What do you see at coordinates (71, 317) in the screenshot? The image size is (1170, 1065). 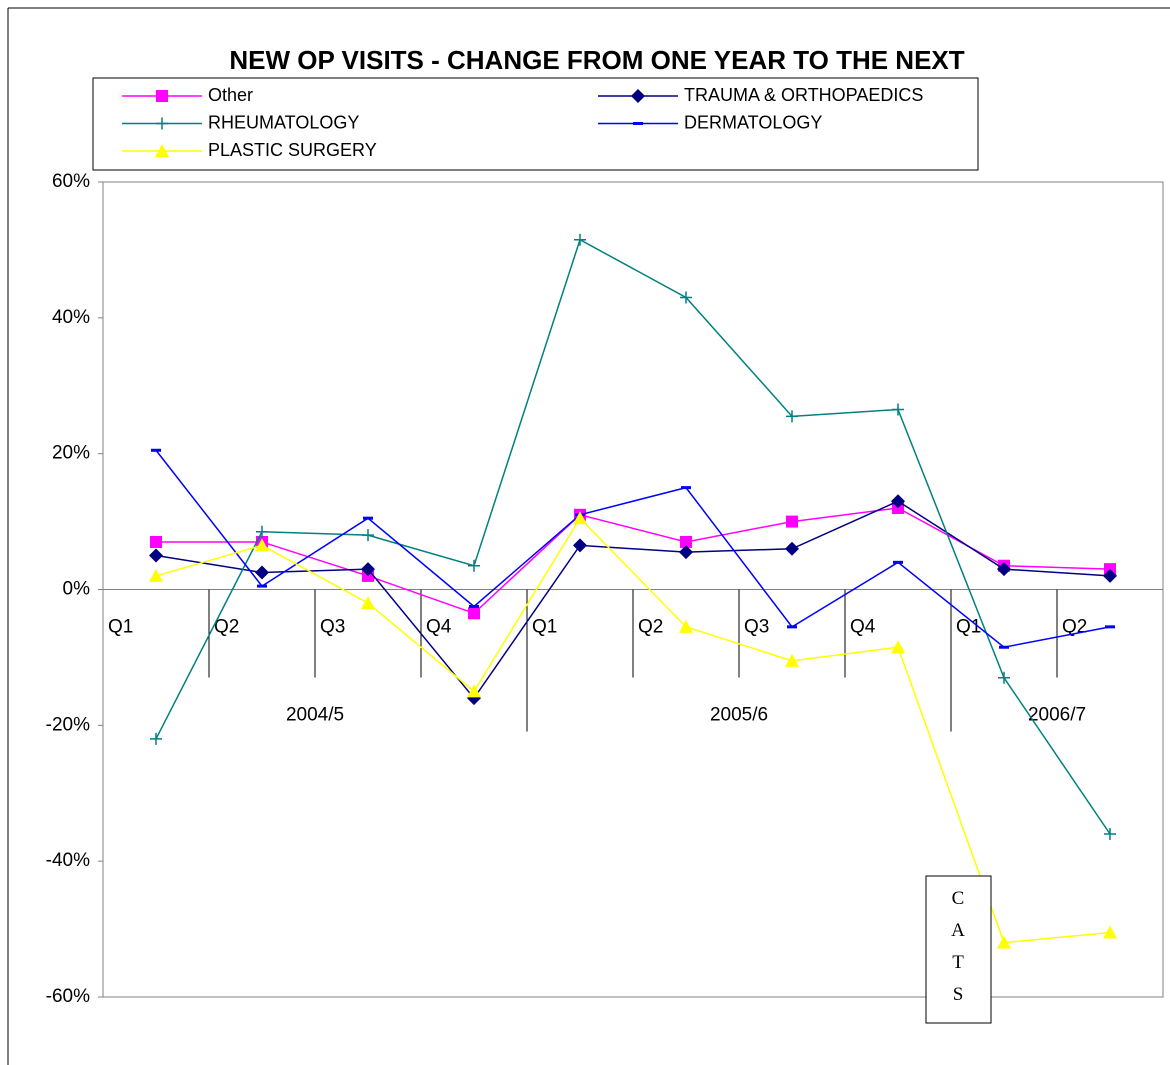 I see `y-tick-label: 40%` at bounding box center [71, 317].